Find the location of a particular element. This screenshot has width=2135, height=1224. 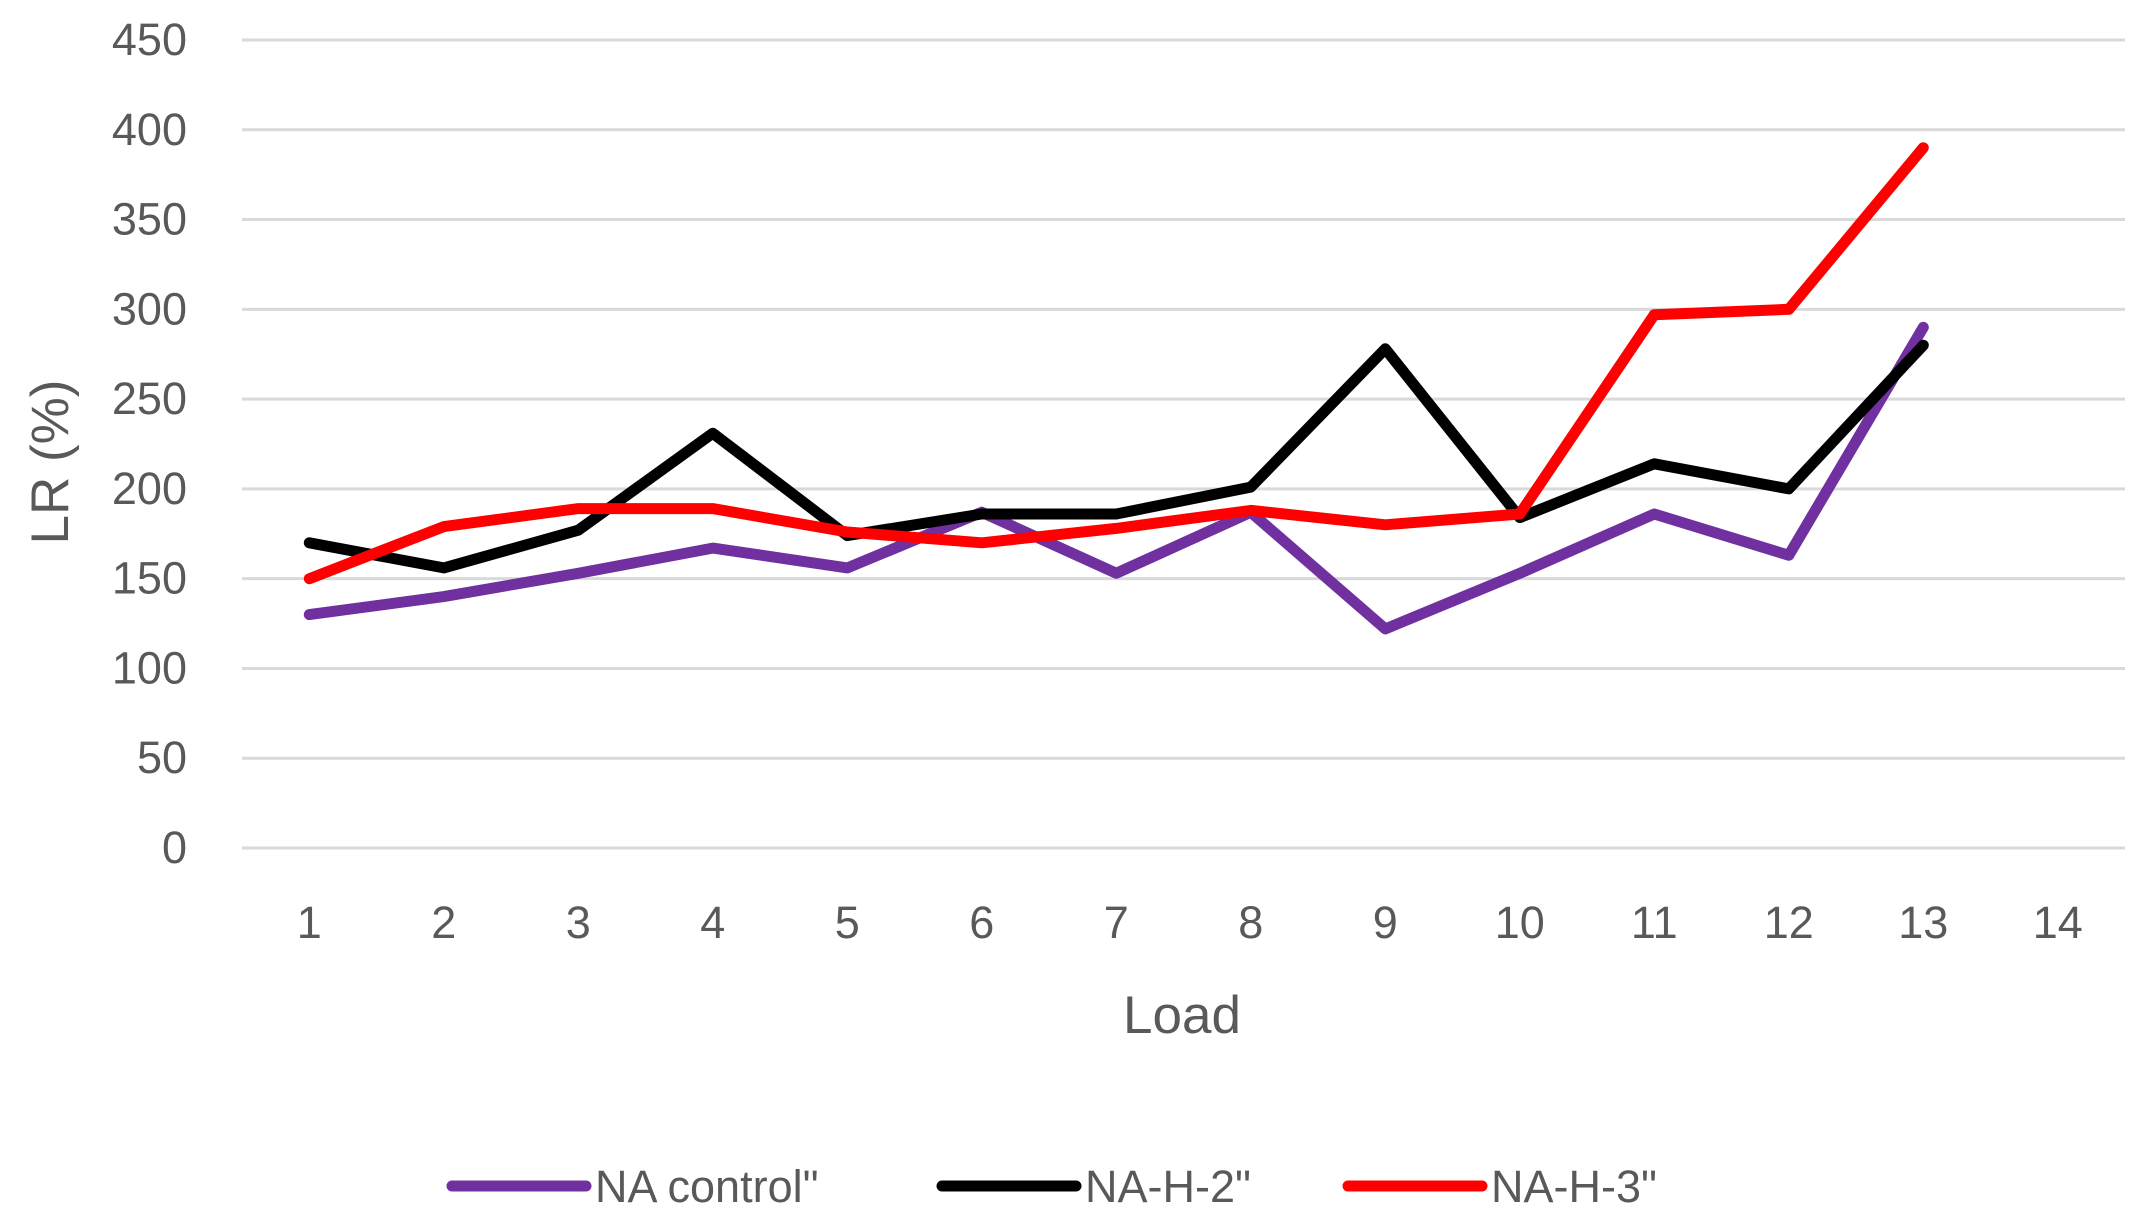

y-tick-label: 350 is located at coordinates (149, 219).